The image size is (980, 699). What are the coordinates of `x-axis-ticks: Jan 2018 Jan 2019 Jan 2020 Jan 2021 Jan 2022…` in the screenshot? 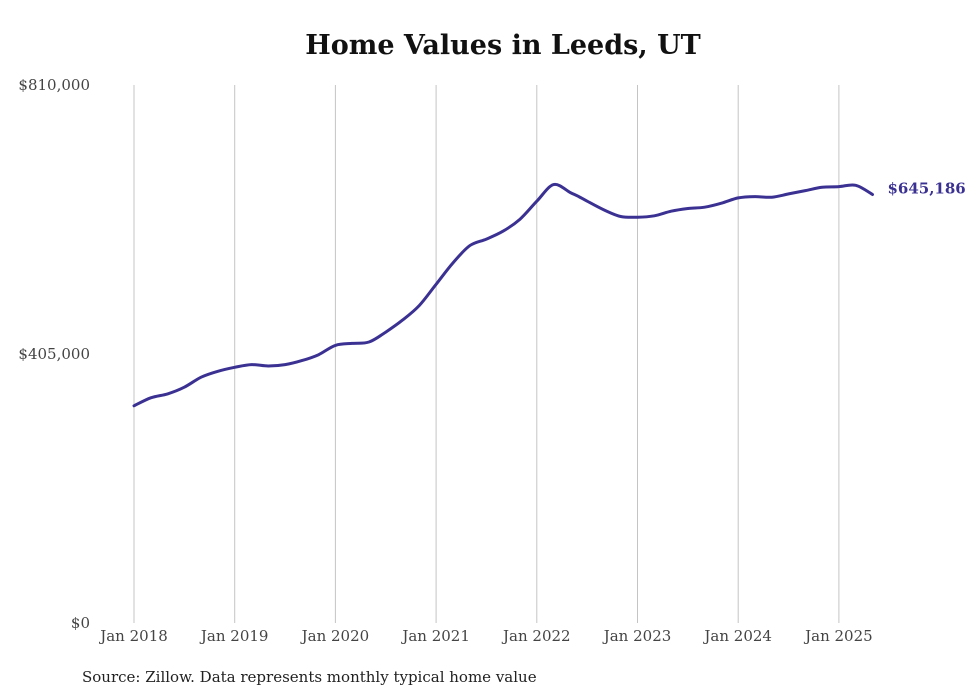 It's located at (485, 636).